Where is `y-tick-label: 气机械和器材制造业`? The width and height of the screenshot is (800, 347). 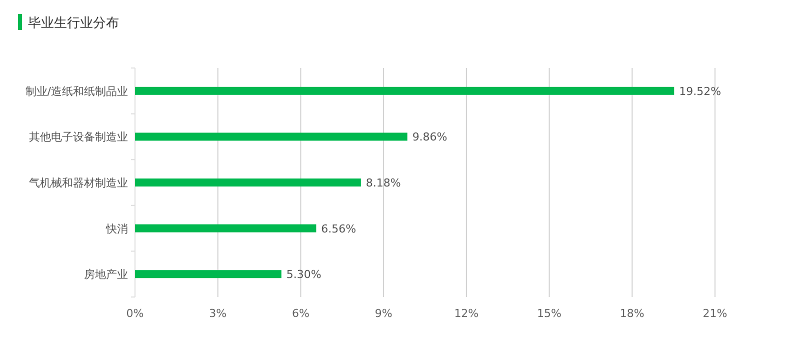 y-tick-label: 气机械和器材制造业 is located at coordinates (78, 183).